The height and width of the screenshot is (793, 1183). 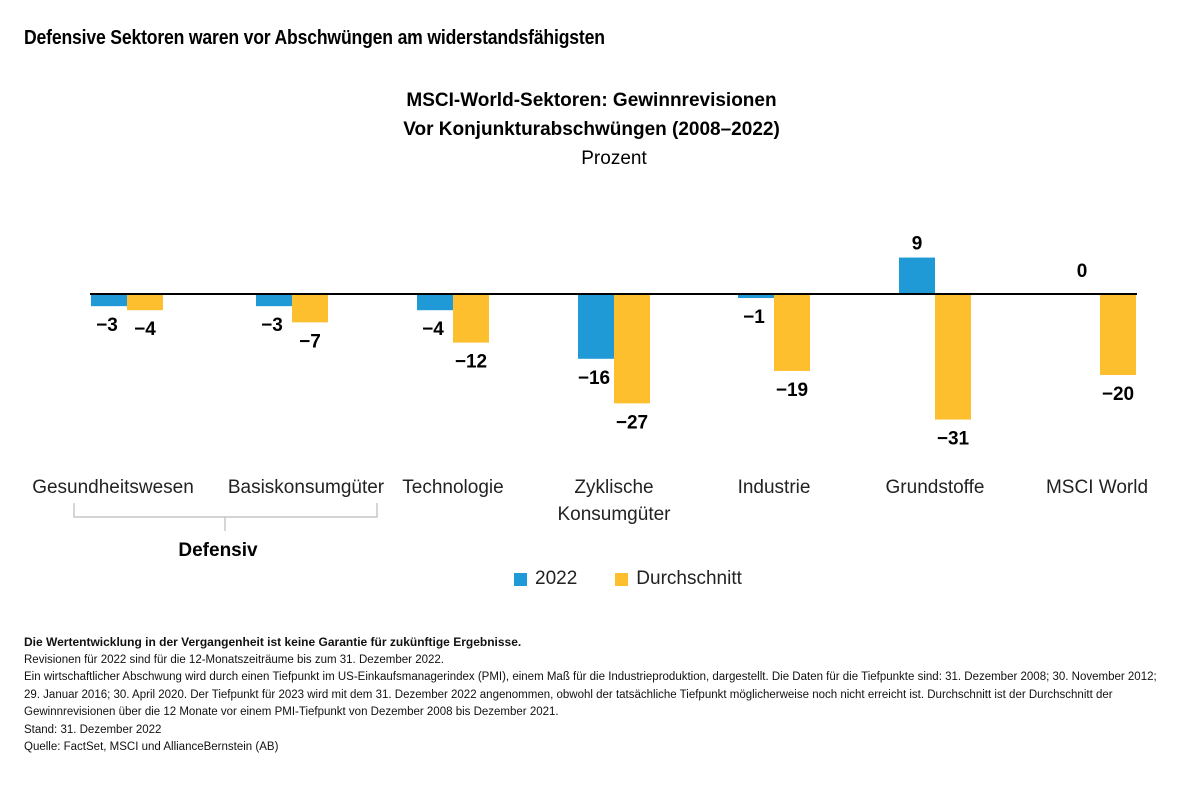 What do you see at coordinates (471, 362) in the screenshot?
I see `data-label: −12` at bounding box center [471, 362].